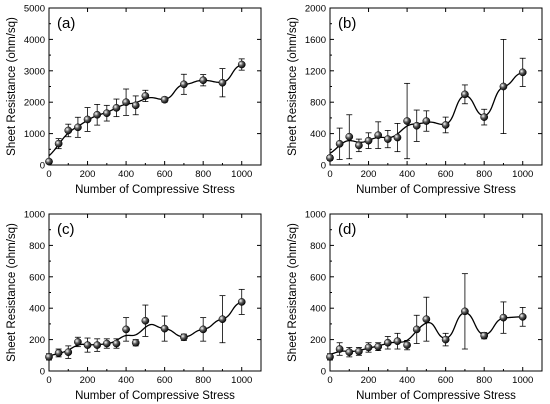 The image size is (550, 404). I want to click on fit-curve, so click(145, 110).